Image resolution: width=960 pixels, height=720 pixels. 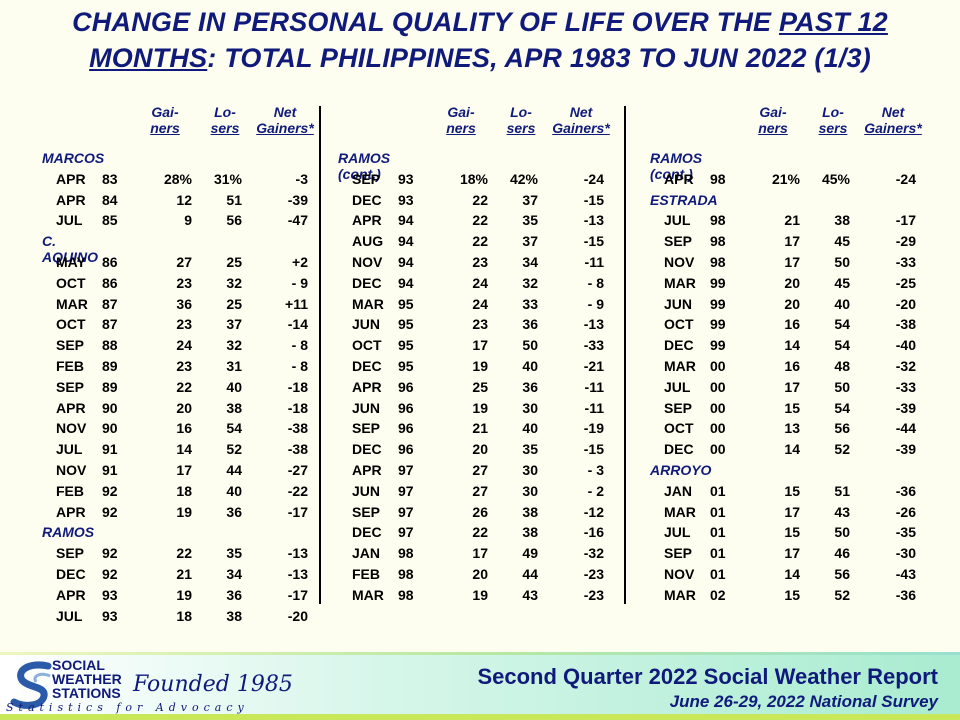 What do you see at coordinates (110, 220) in the screenshot?
I see `cell-year: 85` at bounding box center [110, 220].